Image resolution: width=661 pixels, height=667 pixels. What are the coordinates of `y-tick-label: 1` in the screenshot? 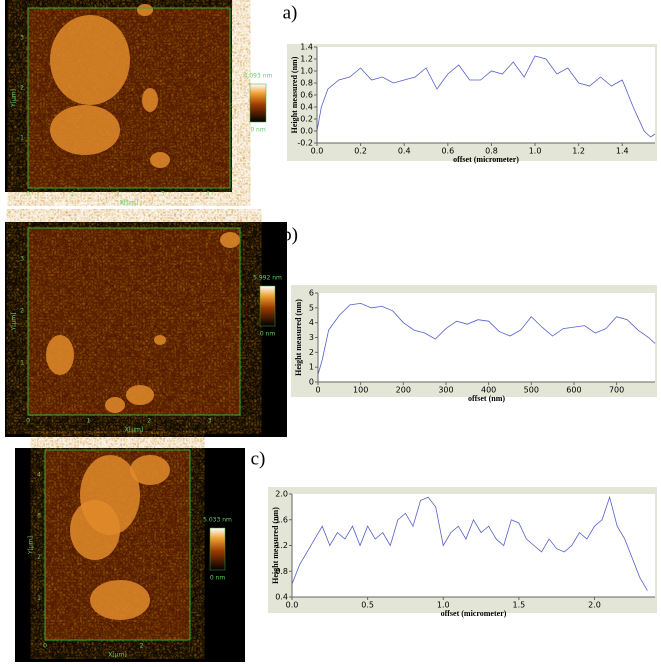 It's located at (311, 367).